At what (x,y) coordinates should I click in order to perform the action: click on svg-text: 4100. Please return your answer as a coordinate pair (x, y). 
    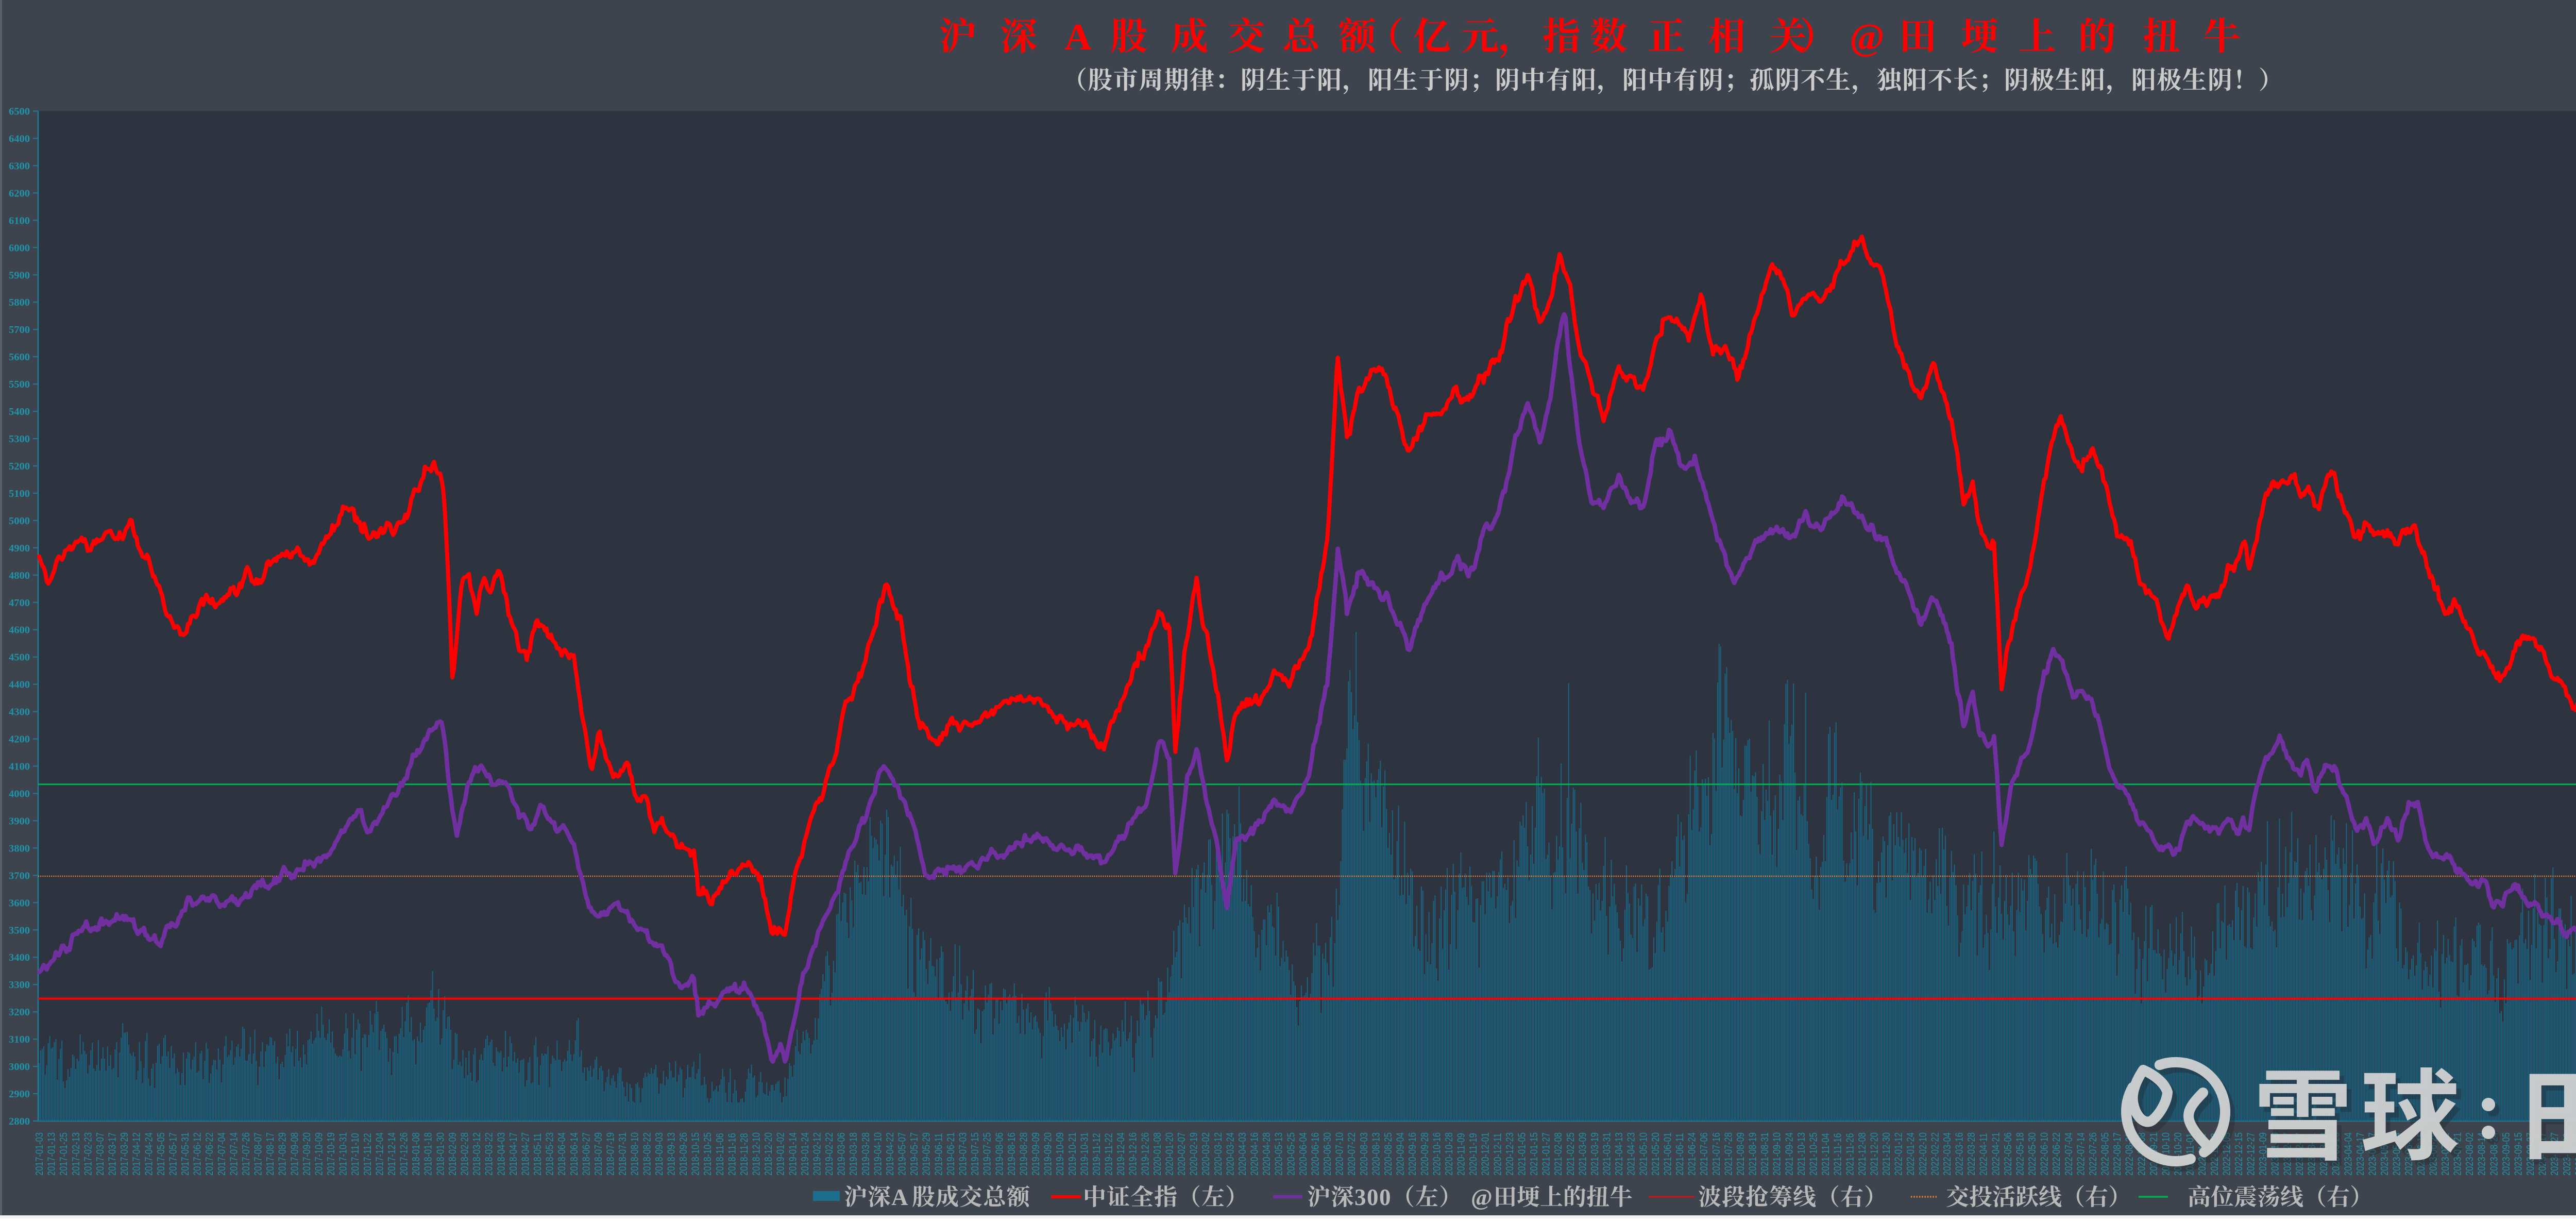
    Looking at the image, I should click on (19, 767).